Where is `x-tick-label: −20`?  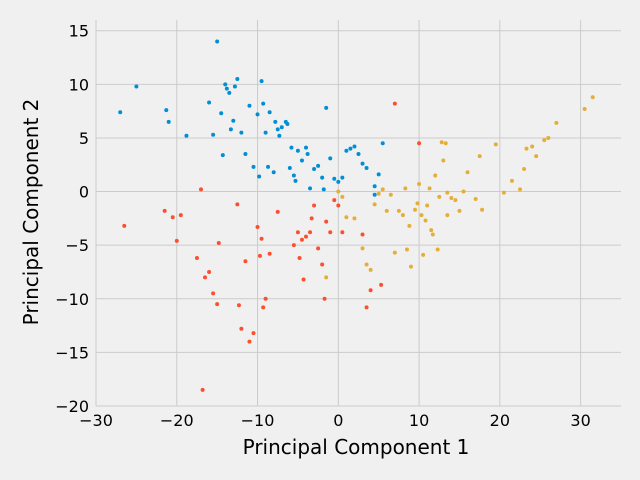
x-tick-label: −20 is located at coordinates (177, 420).